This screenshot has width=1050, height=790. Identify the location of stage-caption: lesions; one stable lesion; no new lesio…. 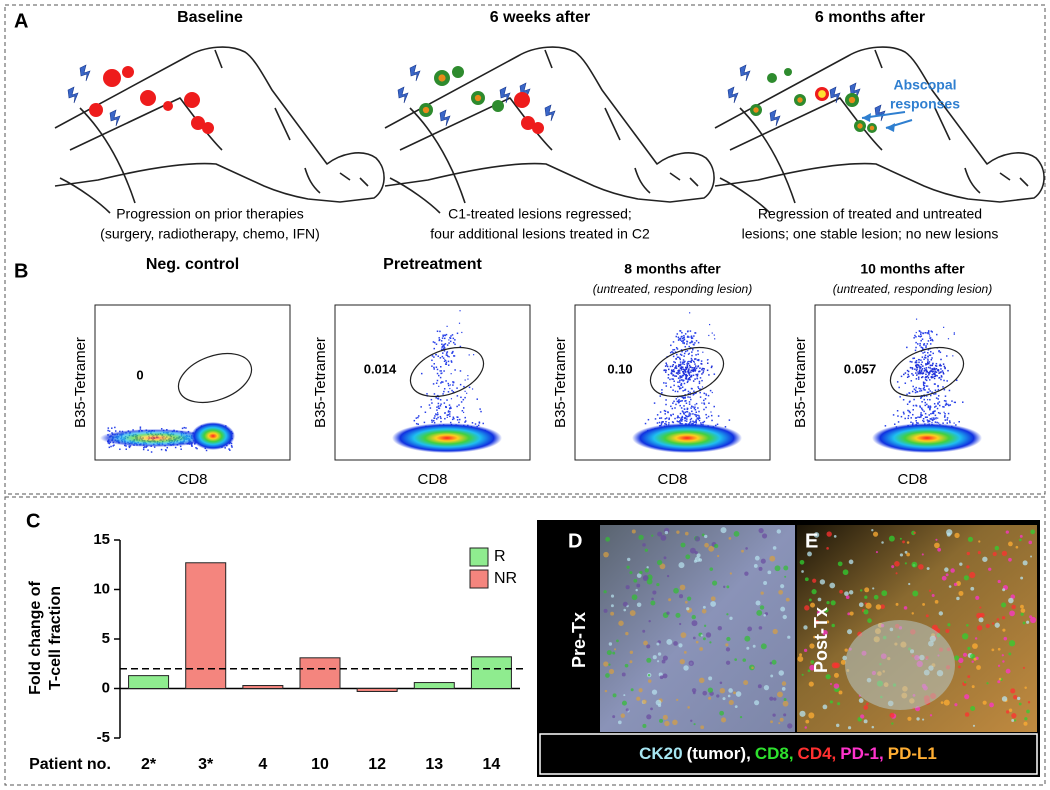
(870, 234).